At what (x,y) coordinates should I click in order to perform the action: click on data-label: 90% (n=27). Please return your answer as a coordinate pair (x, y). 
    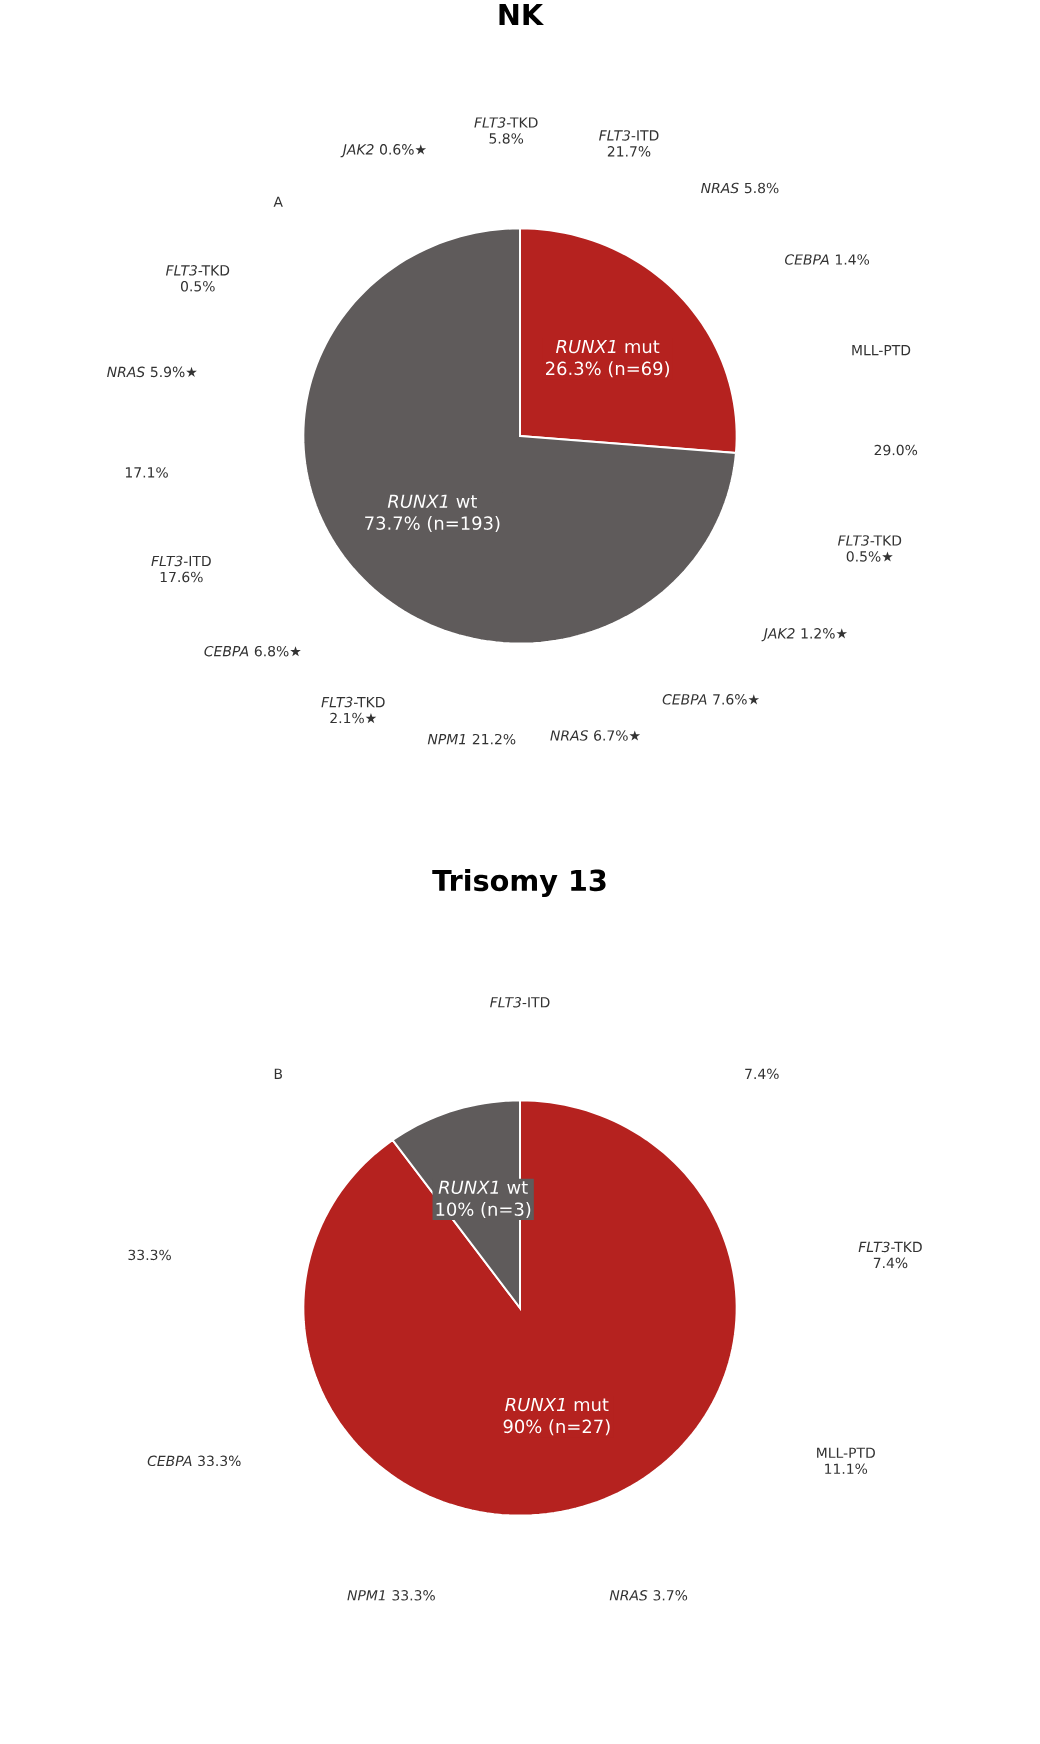
    Looking at the image, I should click on (556, 1427).